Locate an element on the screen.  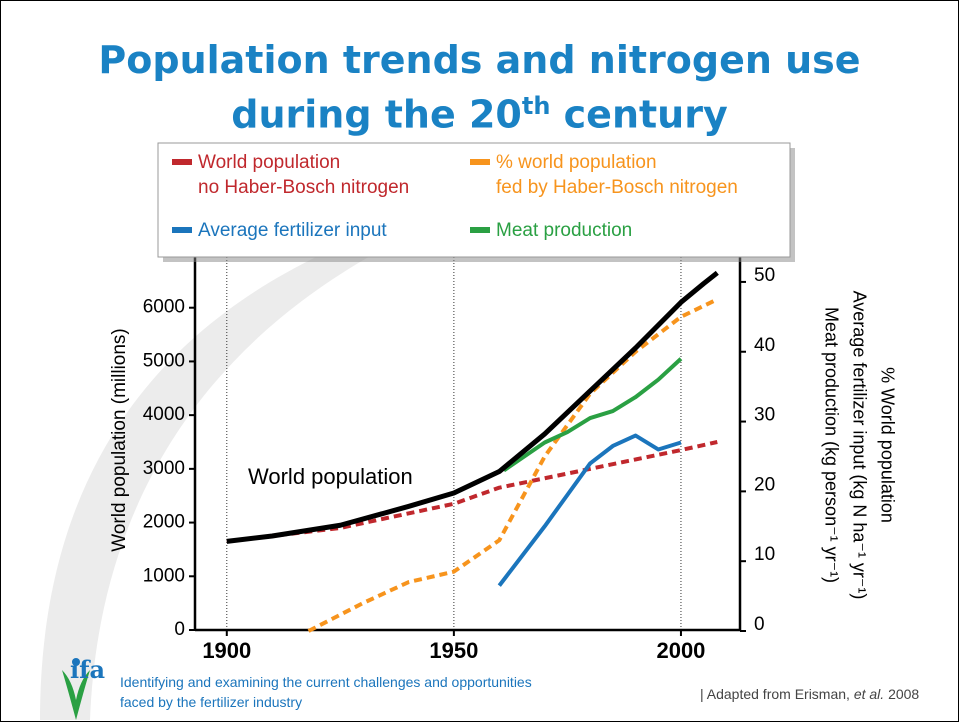
y2-tick-label: 30 is located at coordinates (764, 415).